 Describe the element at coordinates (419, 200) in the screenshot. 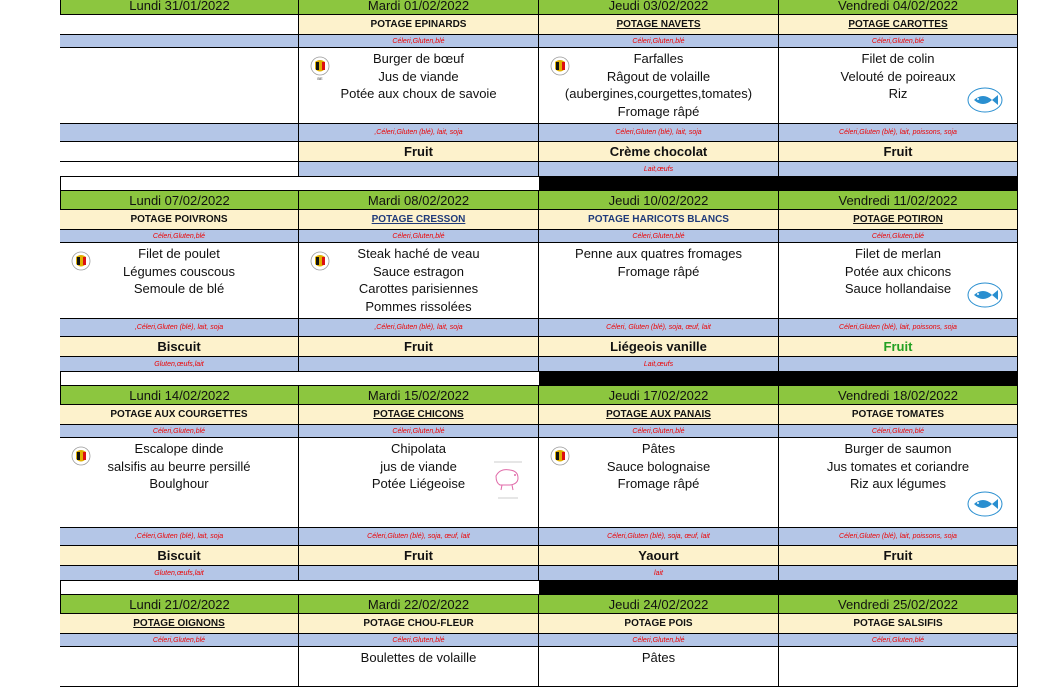

I see `day-header: Mardi 08/02/2022` at that location.